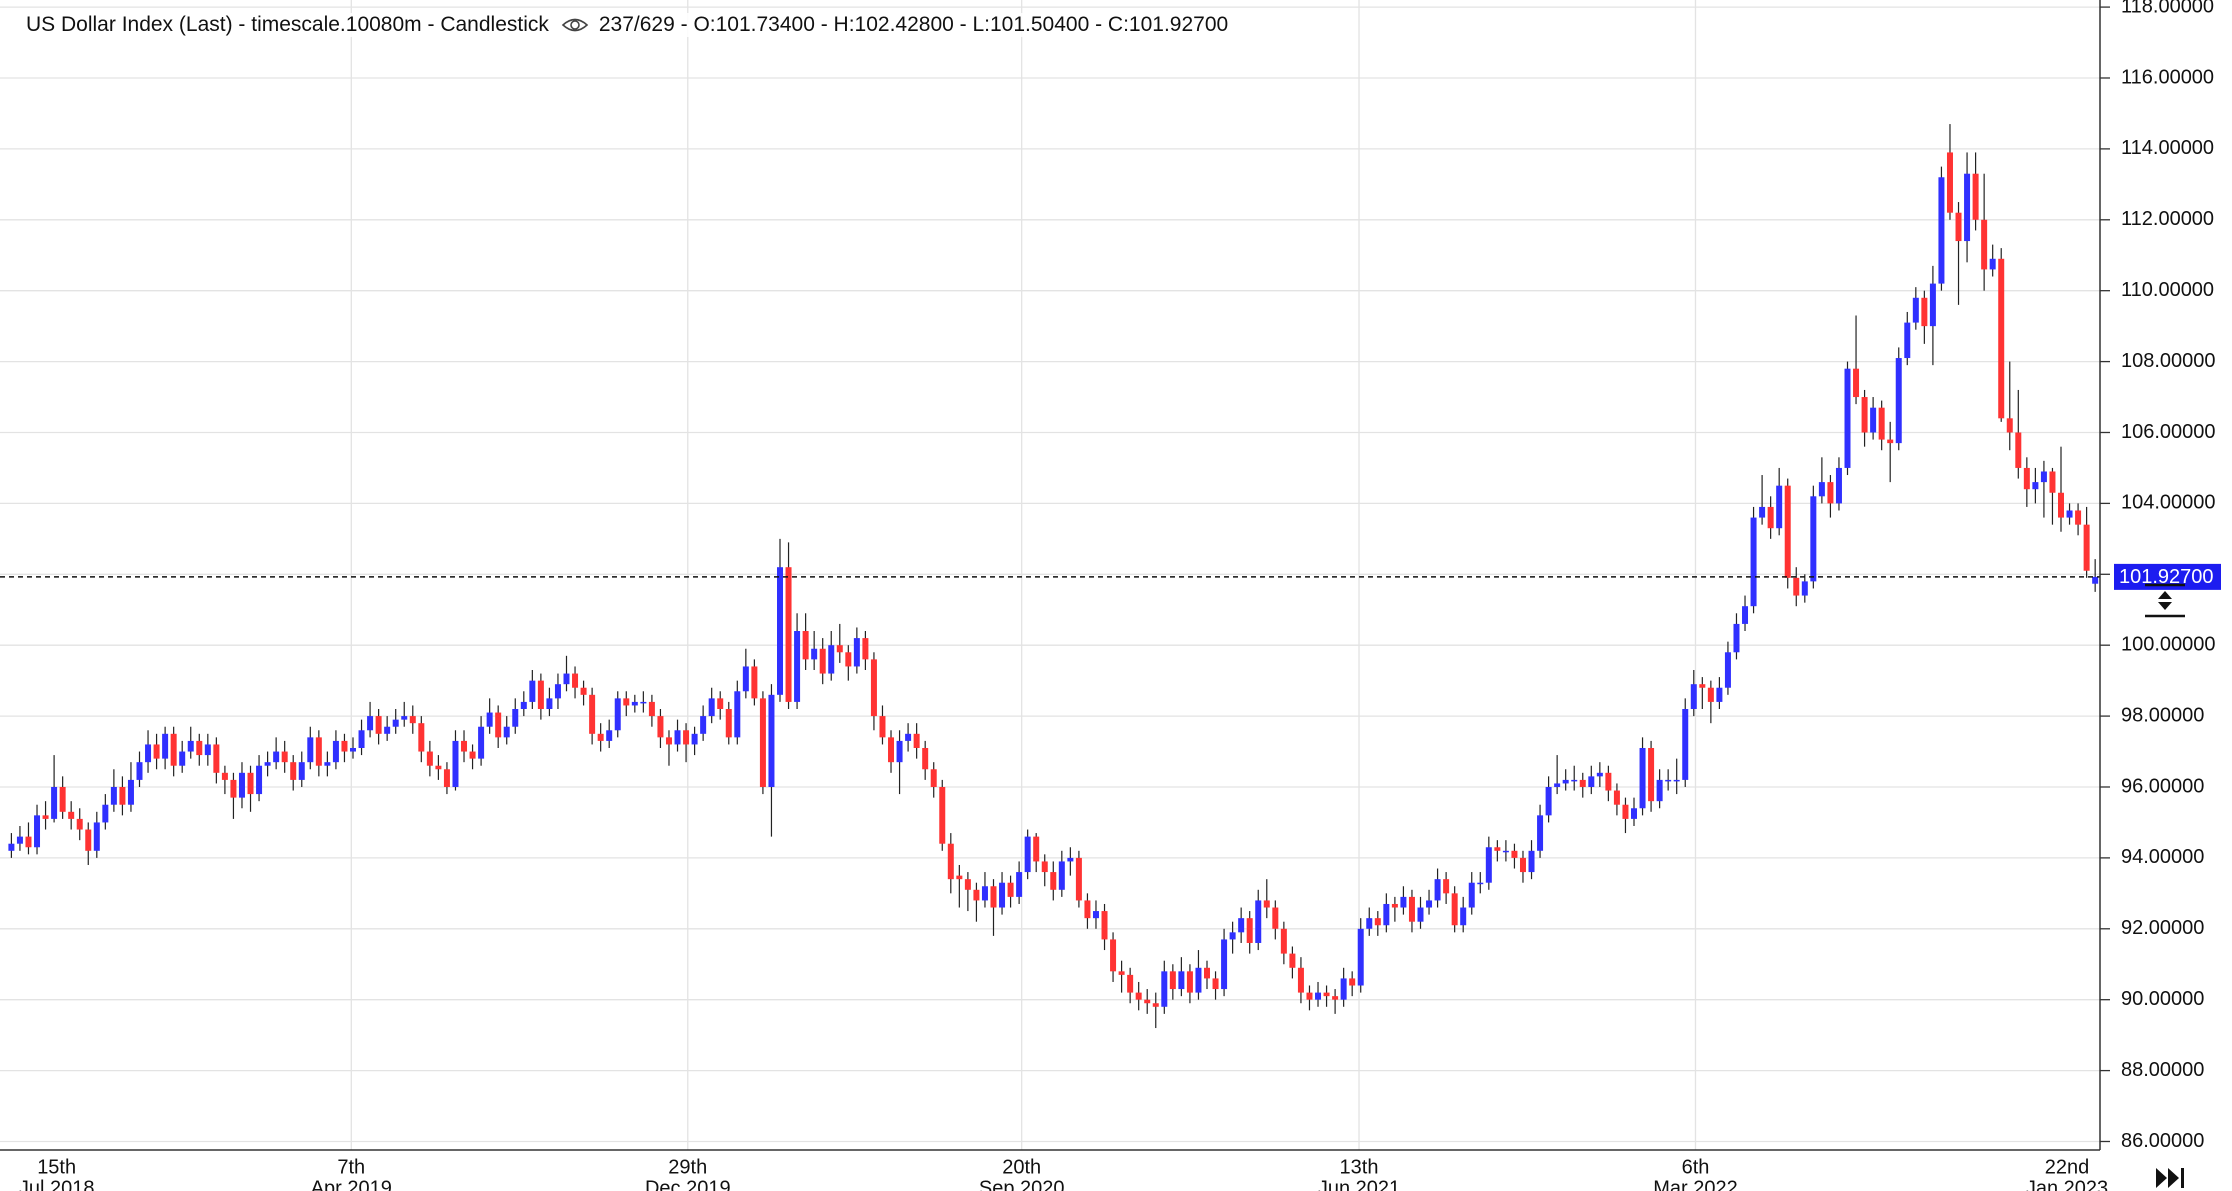 The width and height of the screenshot is (2232, 1191). Describe the element at coordinates (2162, 999) in the screenshot. I see `y-tick-label: 90.00000` at that location.